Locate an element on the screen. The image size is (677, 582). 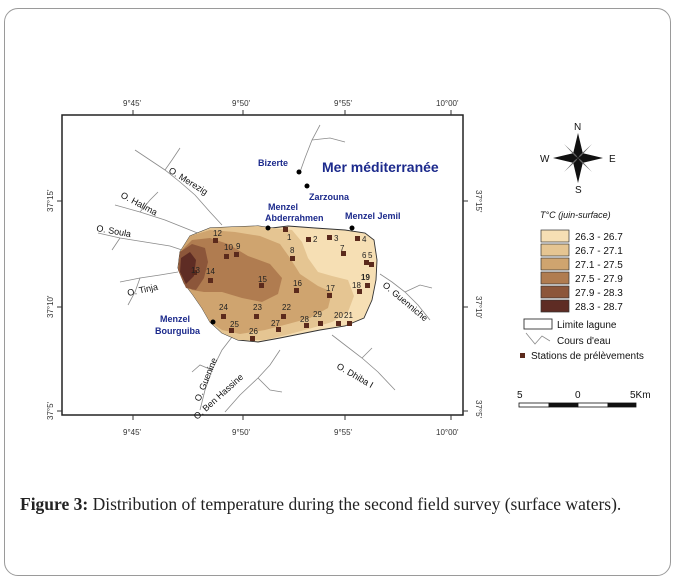
compass-needle-ne is located at coordinates (585, 151).